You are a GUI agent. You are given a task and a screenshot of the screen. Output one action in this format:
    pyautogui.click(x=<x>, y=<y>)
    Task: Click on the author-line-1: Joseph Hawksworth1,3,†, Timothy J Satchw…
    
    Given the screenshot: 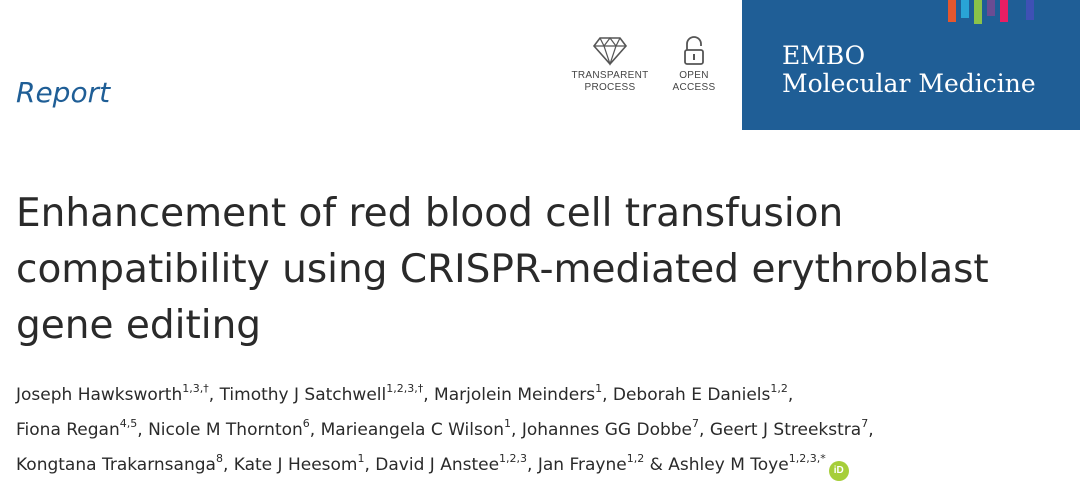 What is the action you would take?
    pyautogui.click(x=546, y=395)
    